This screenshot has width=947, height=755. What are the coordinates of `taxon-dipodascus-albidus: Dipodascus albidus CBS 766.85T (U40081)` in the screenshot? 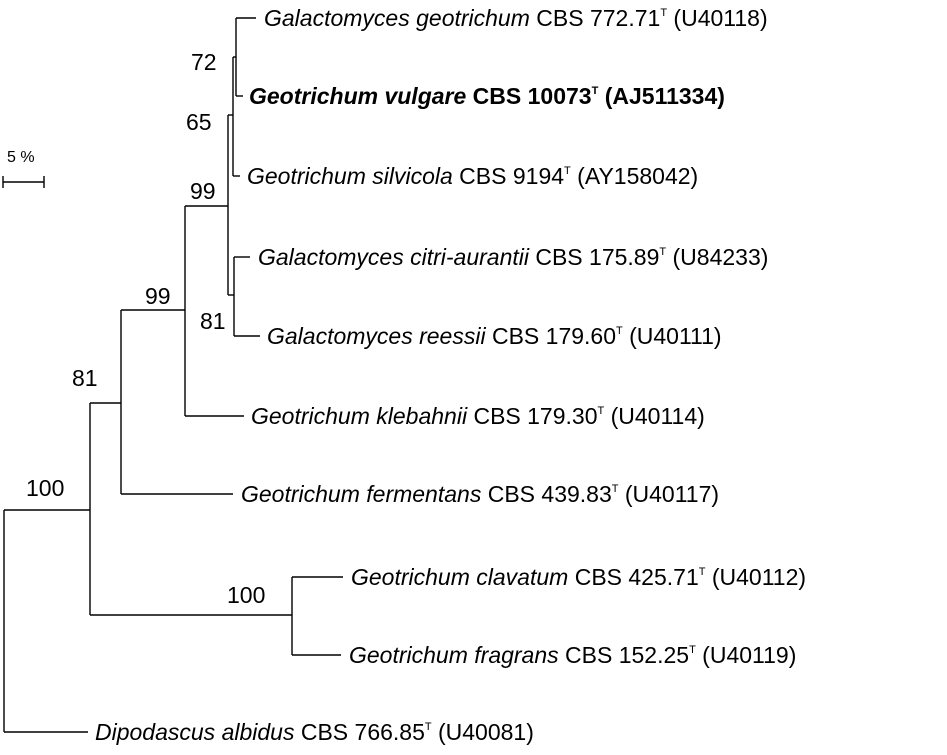 It's located at (314, 732).